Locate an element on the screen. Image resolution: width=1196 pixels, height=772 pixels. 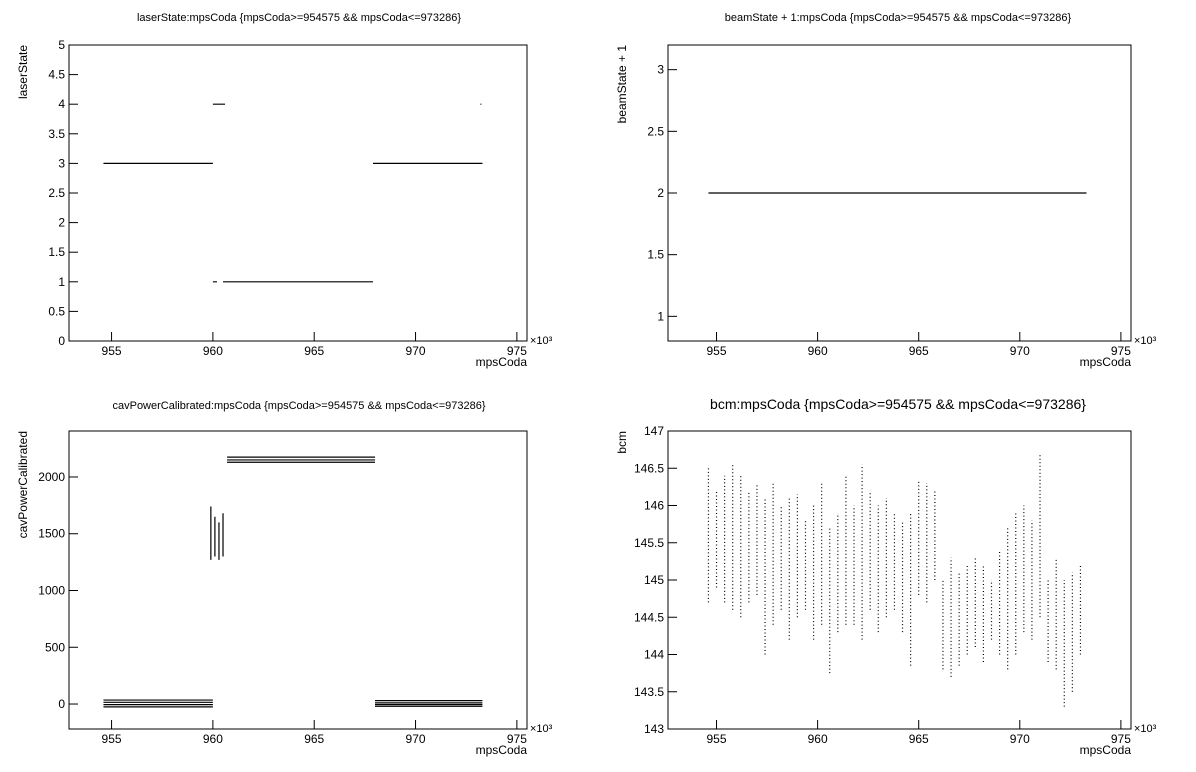
y-tick-label: 146 is located at coordinates (654, 506).